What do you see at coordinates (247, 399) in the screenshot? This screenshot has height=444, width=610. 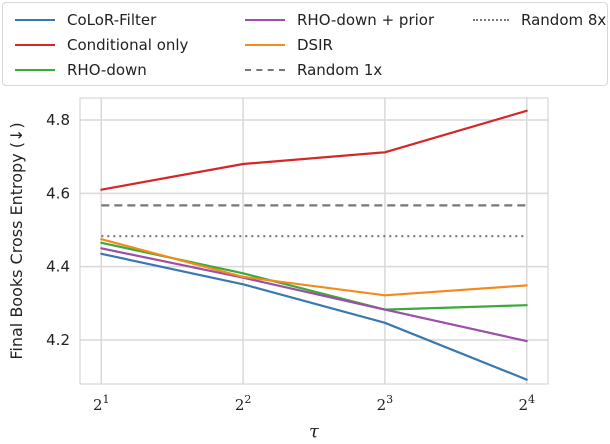 I see `x-tick-exponent: 2` at bounding box center [247, 399].